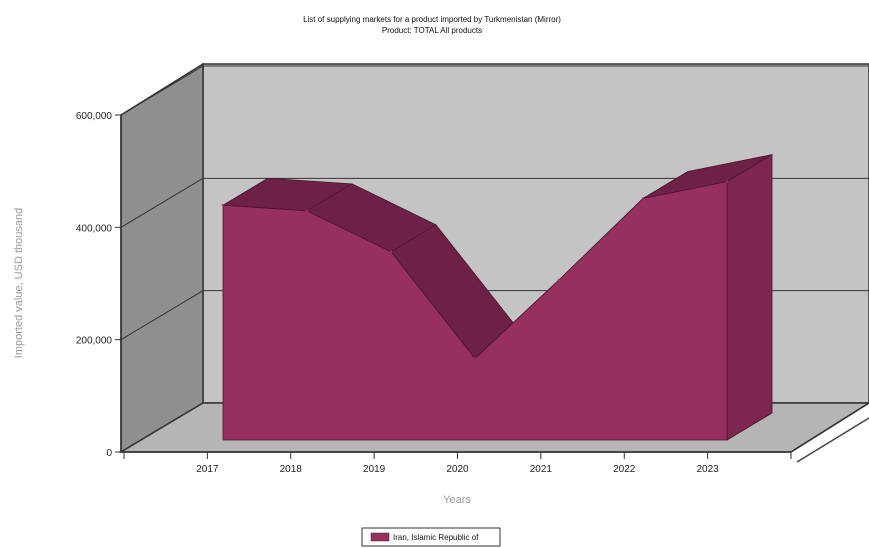  Describe the element at coordinates (374, 469) in the screenshot. I see `x-tick-label: 2019` at that location.